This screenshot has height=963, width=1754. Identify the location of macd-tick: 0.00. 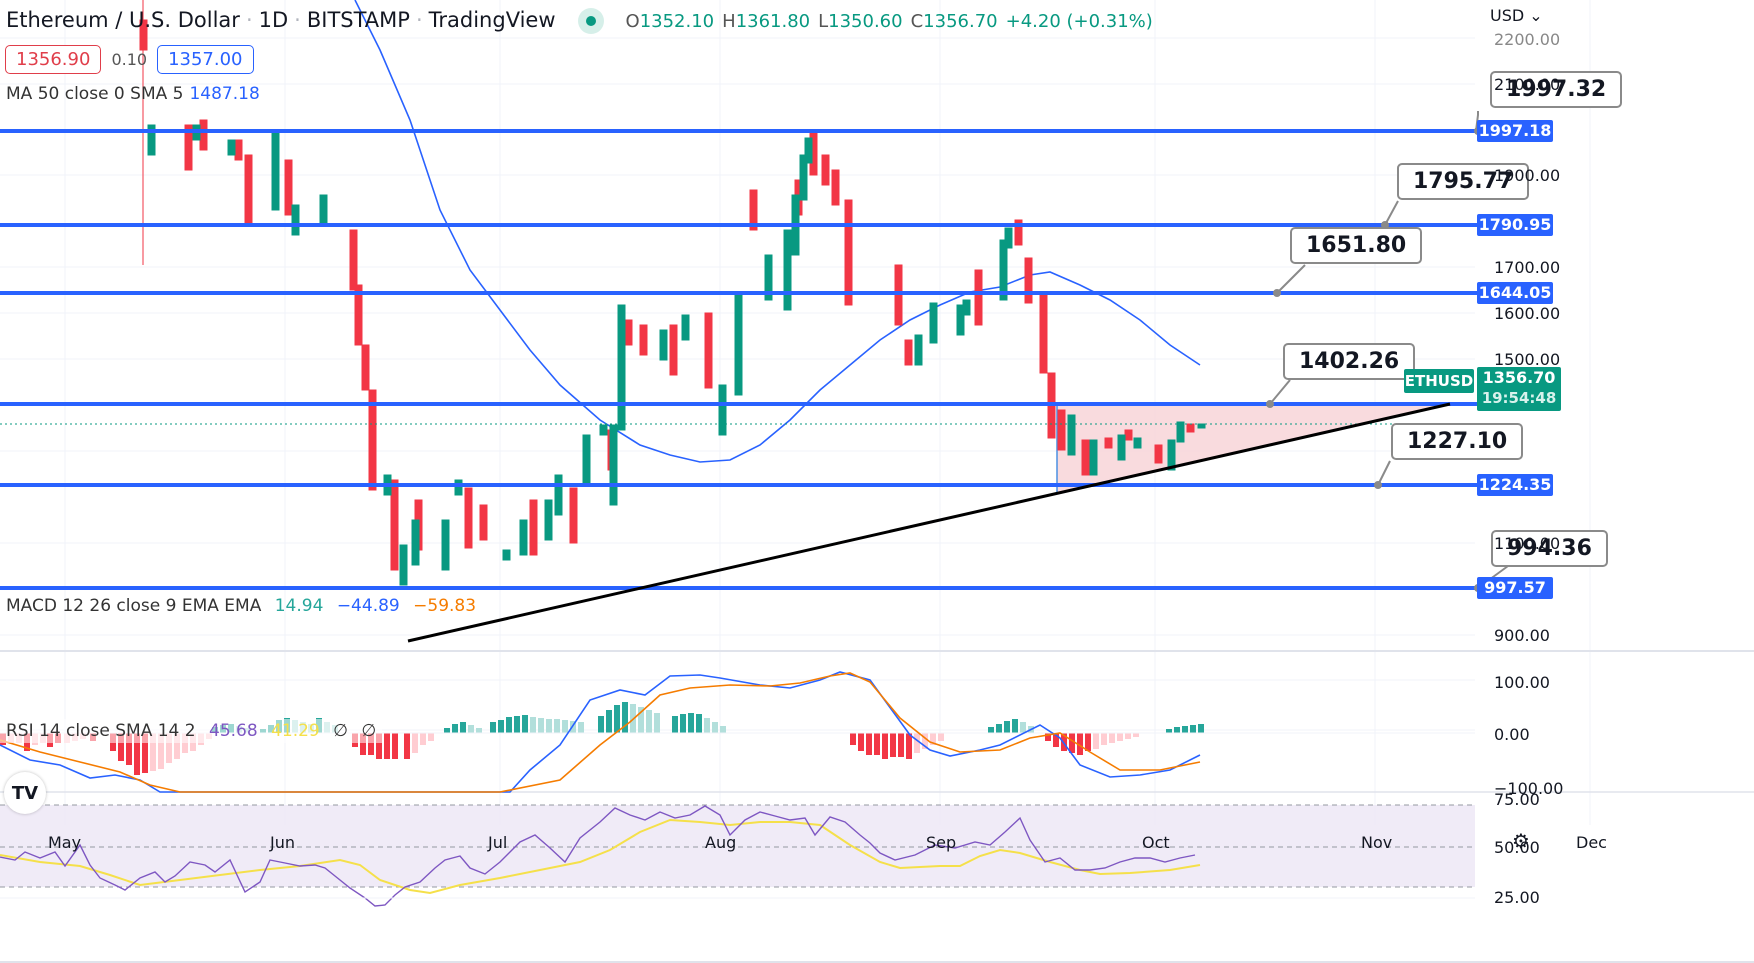
(1512, 734).